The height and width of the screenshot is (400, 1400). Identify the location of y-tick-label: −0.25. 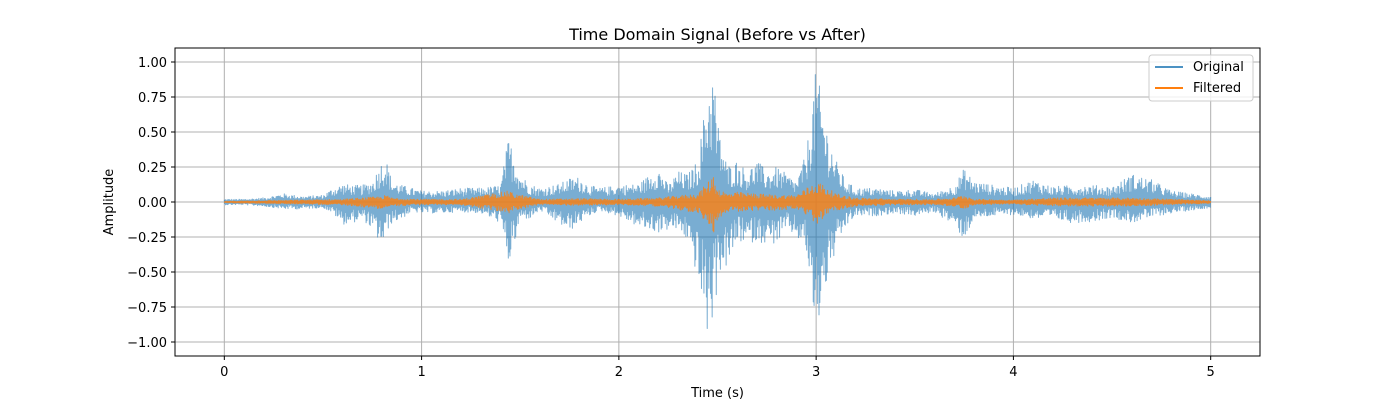
(147, 238).